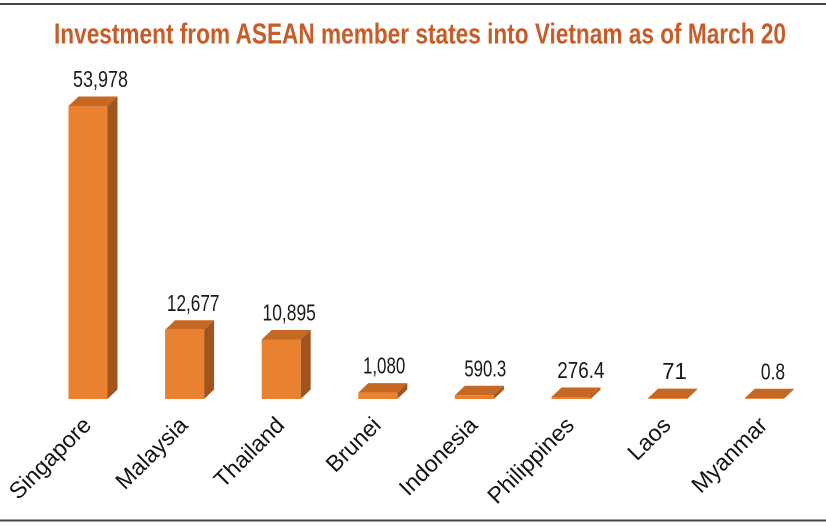 This screenshot has width=826, height=531. Describe the element at coordinates (649, 439) in the screenshot. I see `svg-text: Laos` at that location.